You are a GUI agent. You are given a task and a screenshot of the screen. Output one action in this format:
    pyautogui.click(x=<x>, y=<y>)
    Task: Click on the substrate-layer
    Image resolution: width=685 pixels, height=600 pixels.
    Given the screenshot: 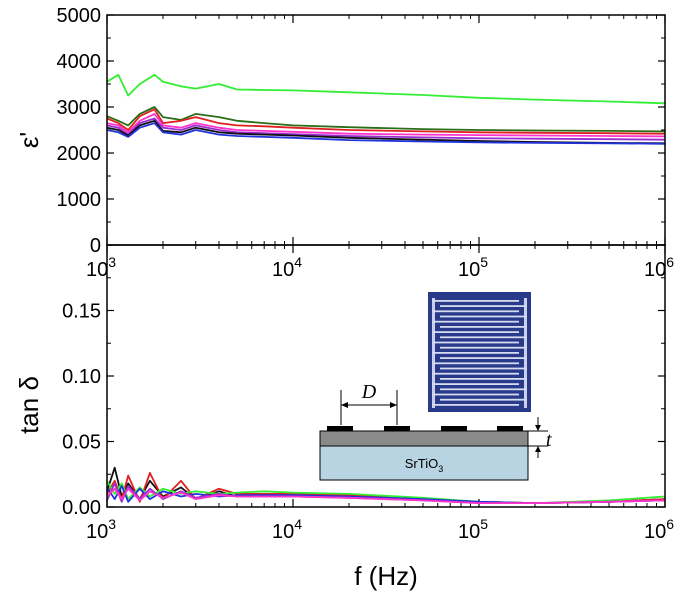 What is the action you would take?
    pyautogui.click(x=424, y=463)
    